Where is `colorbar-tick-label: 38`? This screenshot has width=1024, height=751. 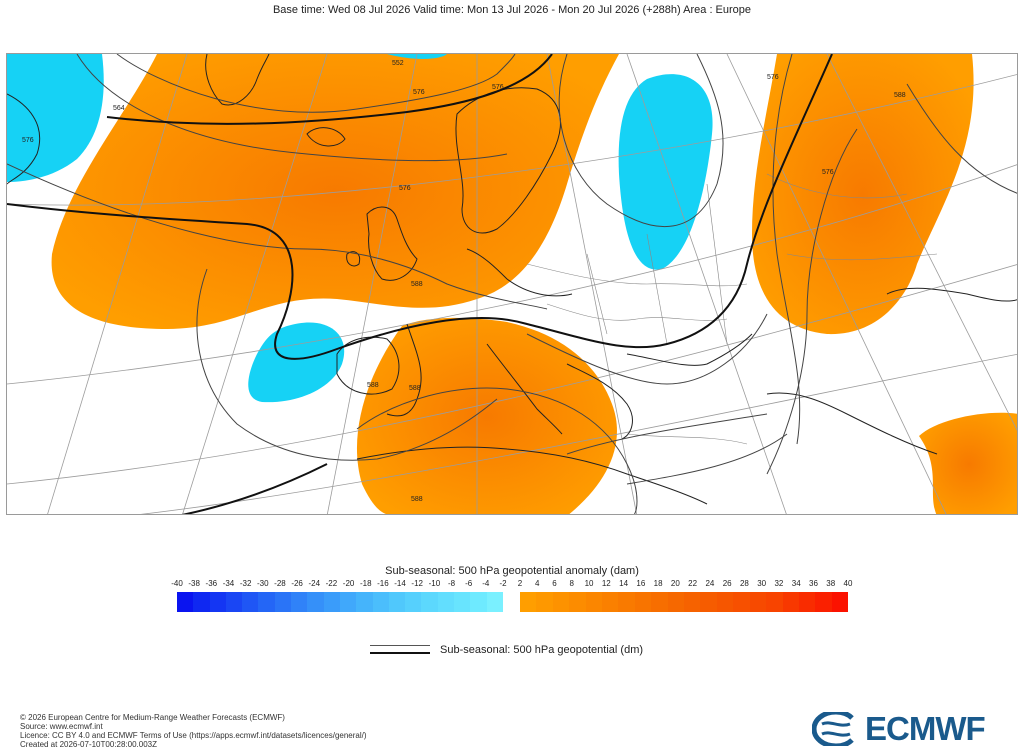
colorbar-tick-label: 38 is located at coordinates (831, 583).